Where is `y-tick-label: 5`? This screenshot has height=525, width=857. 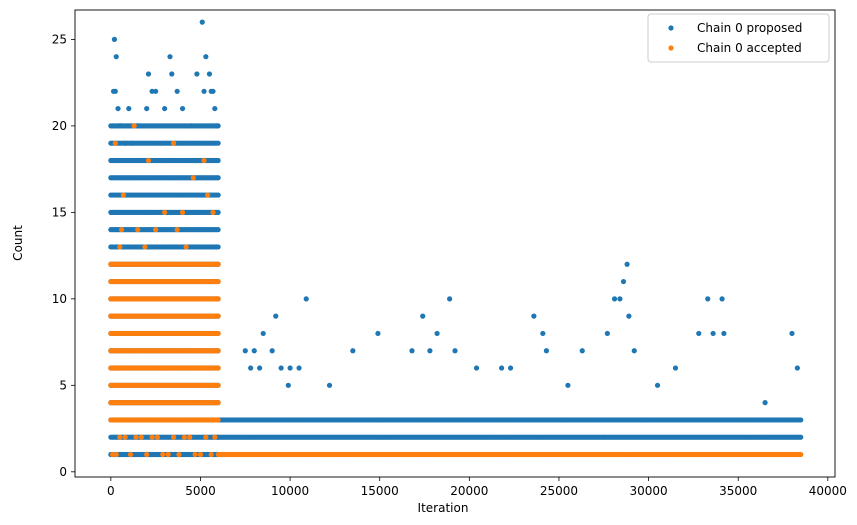 y-tick-label: 5 is located at coordinates (63, 385).